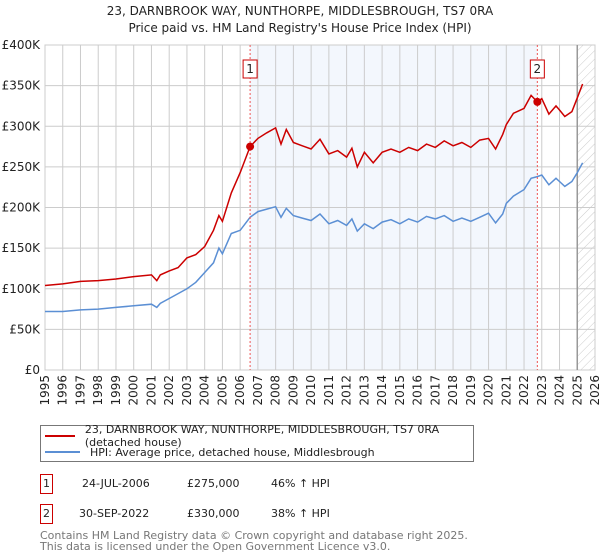 Image resolution: width=600 pixels, height=560 pixels. I want to click on table-row: 2 30-SEP-2022 £330,000 38% ↑ HPI, so click(290, 514).